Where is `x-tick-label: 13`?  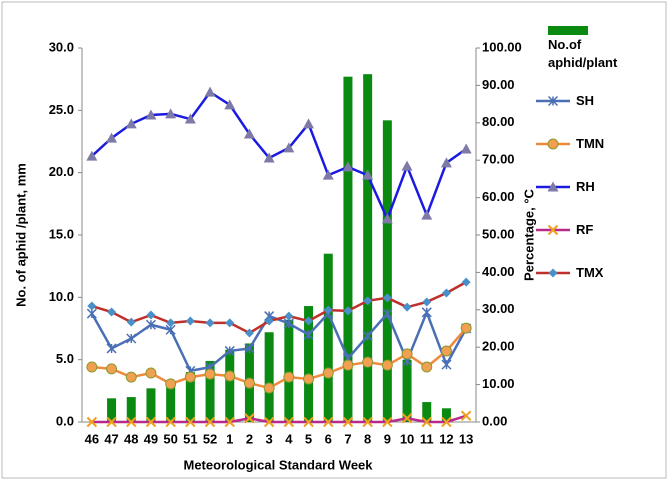 x-tick-label: 13 is located at coordinates (466, 438).